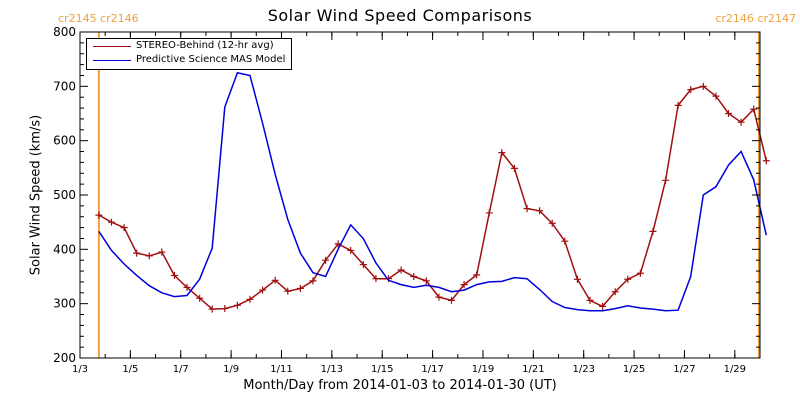  I want to click on legend-label-mas: Predictive Science MAS Model, so click(211, 59).